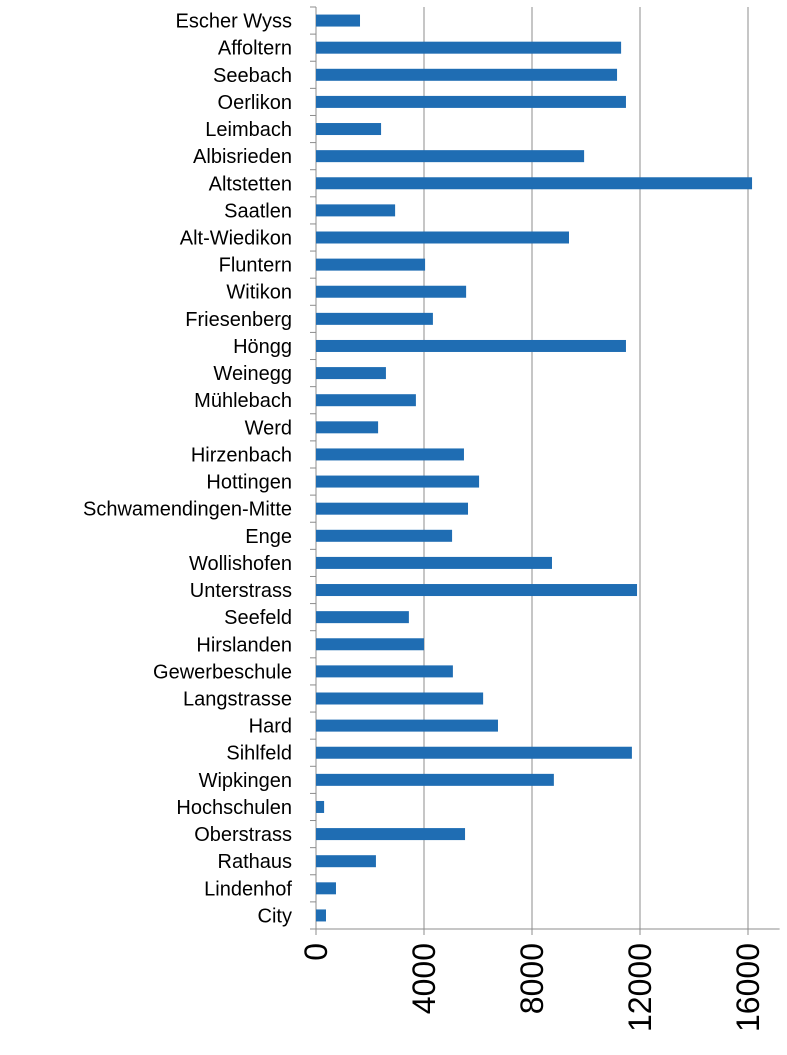  Describe the element at coordinates (259, 754) in the screenshot. I see `y-tick-label: Sihlfeld` at that location.